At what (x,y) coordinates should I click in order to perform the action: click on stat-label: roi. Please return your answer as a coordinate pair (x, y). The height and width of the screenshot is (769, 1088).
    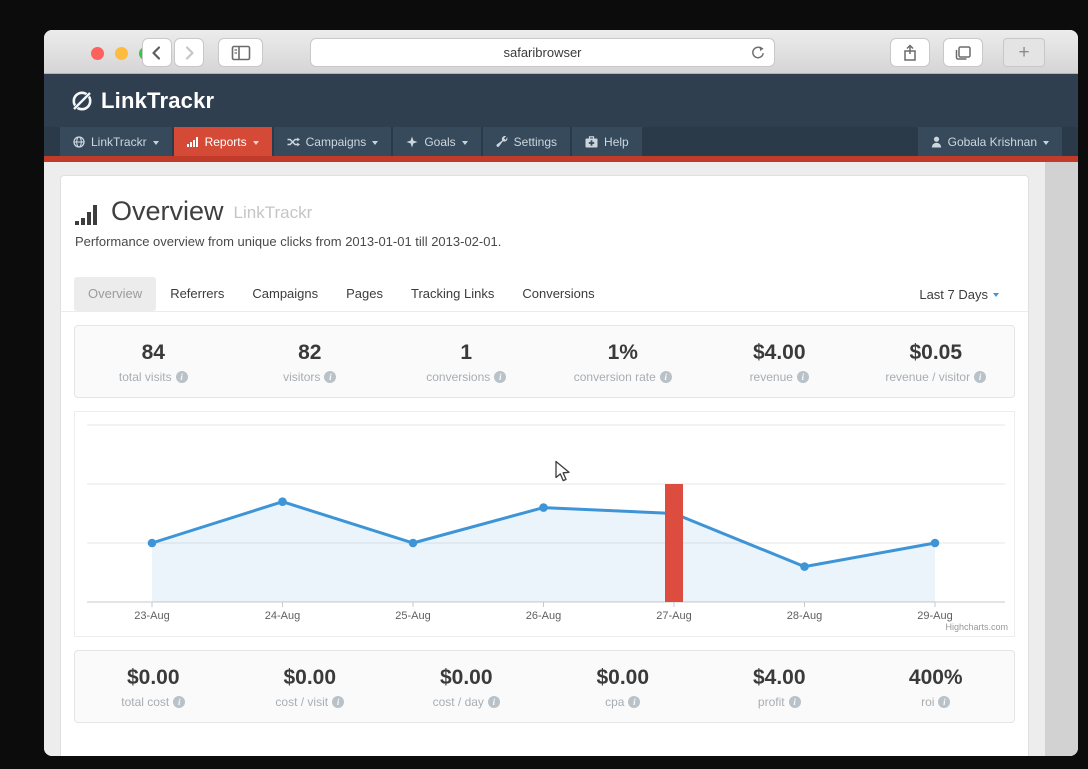
    Looking at the image, I should click on (928, 702).